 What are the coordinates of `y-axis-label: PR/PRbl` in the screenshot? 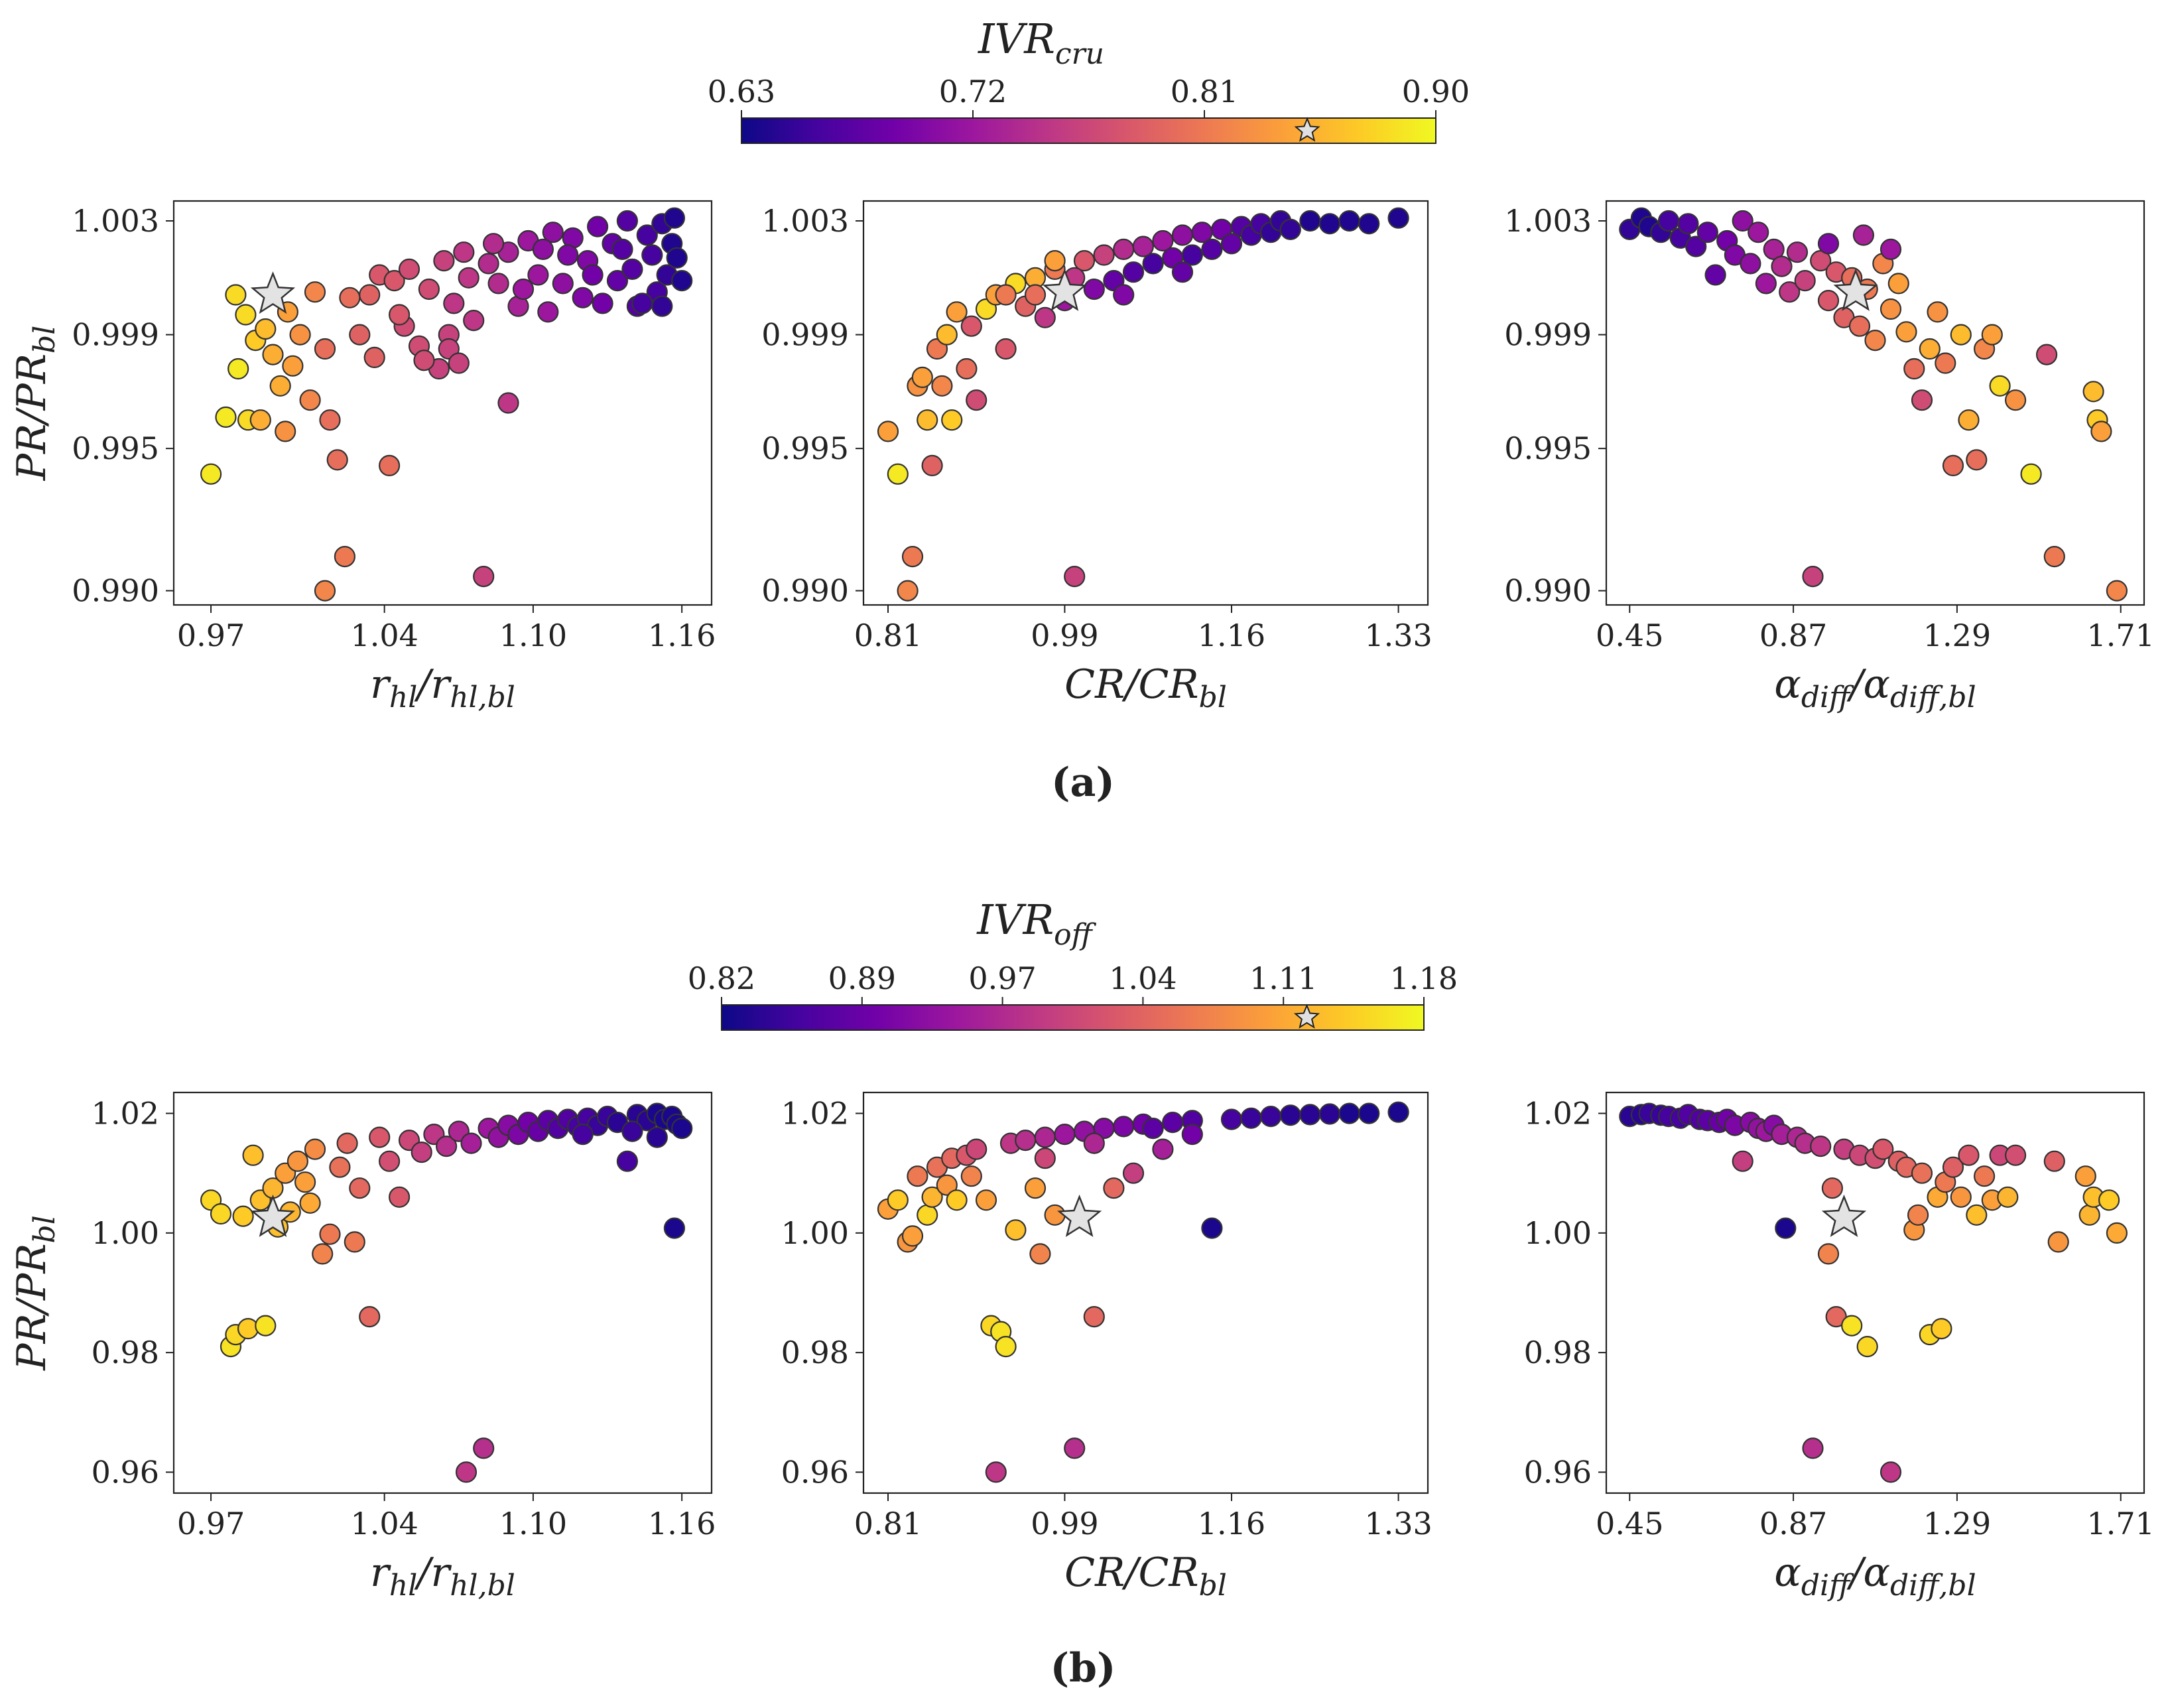 It's located at (36, 404).